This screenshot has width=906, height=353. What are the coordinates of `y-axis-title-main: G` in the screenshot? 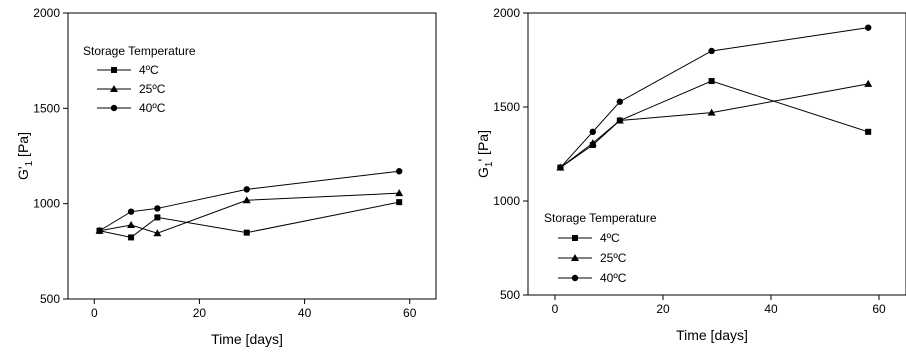 It's located at (483, 172).